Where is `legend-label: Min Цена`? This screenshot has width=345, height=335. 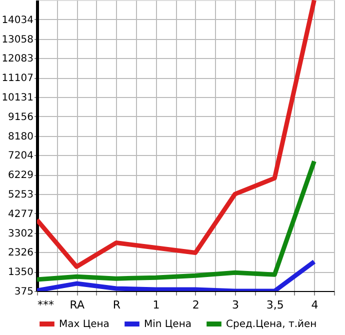 legend-label: Min Цена is located at coordinates (168, 324).